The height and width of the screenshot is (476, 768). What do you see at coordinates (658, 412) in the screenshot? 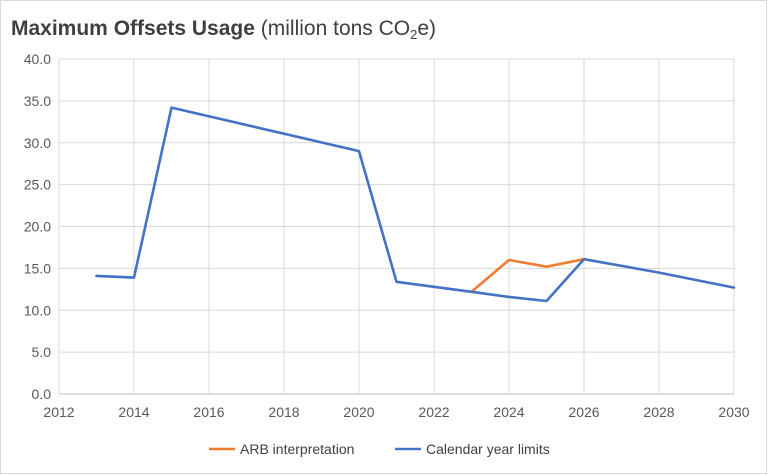
I see `x-tick-label: 2028` at bounding box center [658, 412].